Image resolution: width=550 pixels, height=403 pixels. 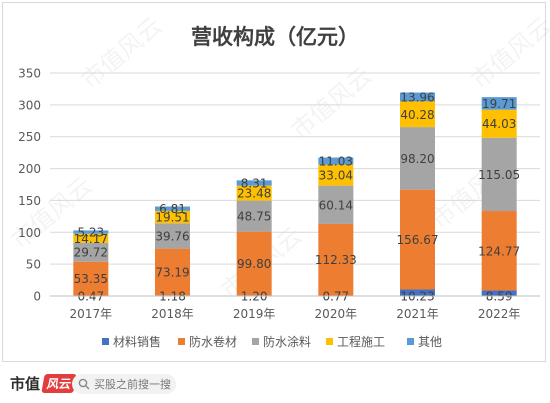 I want to click on data-label: 8.31, so click(x=254, y=183).